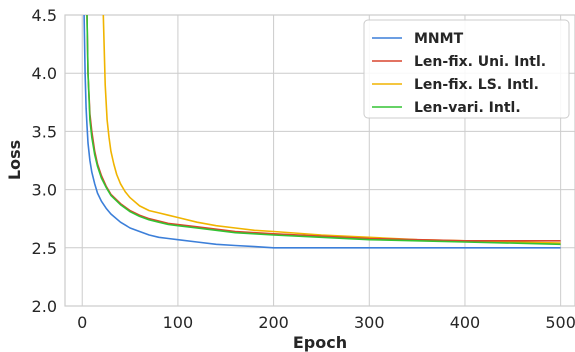 This screenshot has height=352, width=575. Describe the element at coordinates (467, 108) in the screenshot. I see `legend-label: Len-vari. Intl.` at that location.